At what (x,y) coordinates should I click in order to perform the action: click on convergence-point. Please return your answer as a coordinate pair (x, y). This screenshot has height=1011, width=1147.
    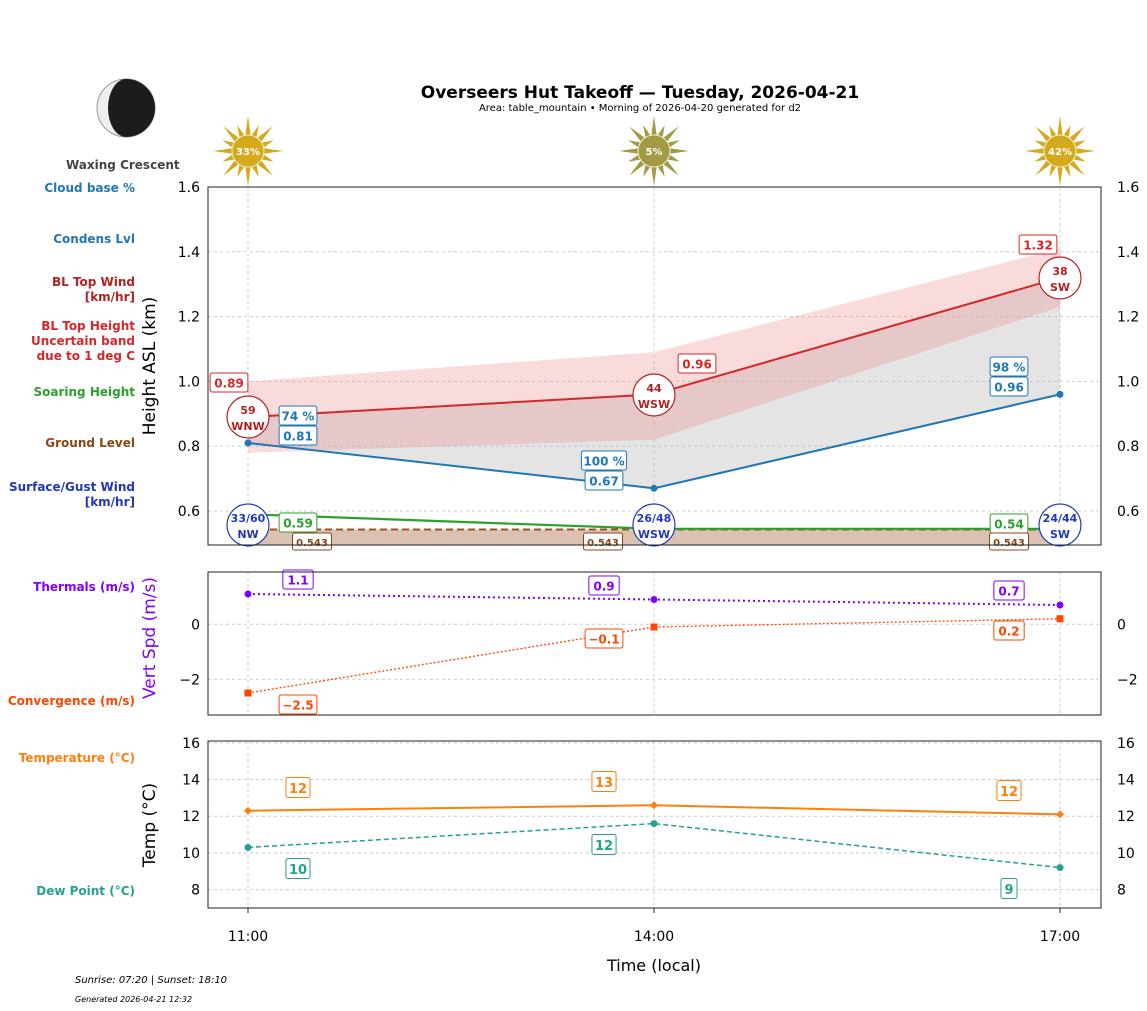
    Looking at the image, I should click on (1060, 619).